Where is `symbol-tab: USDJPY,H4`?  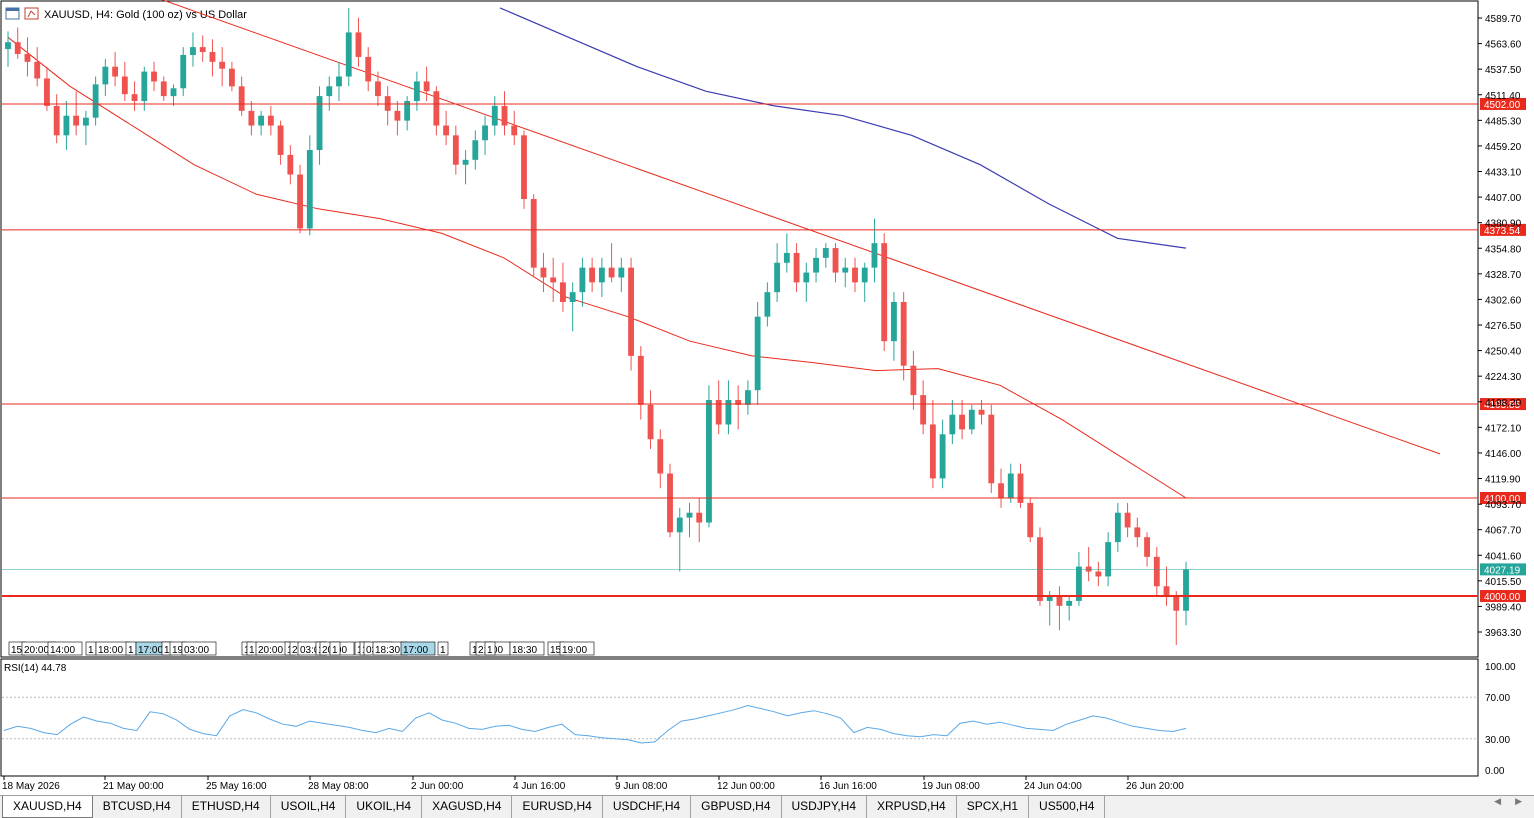
symbol-tab: USDJPY,H4 is located at coordinates (824, 807).